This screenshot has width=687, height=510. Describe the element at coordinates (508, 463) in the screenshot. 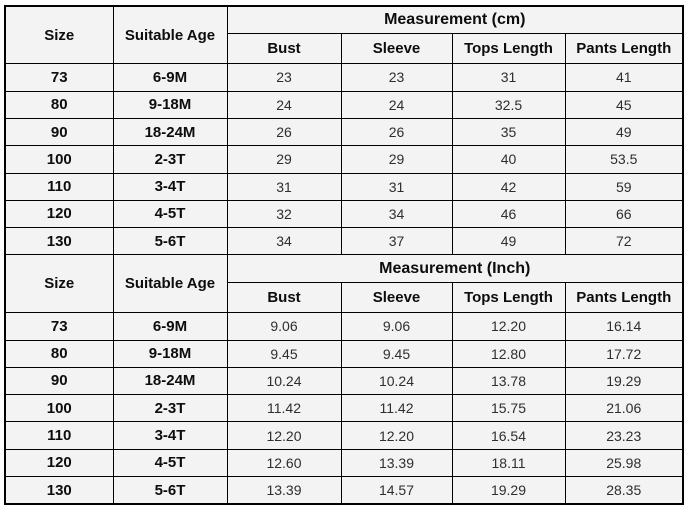

I see `tops-length-cell: 18.11` at that location.